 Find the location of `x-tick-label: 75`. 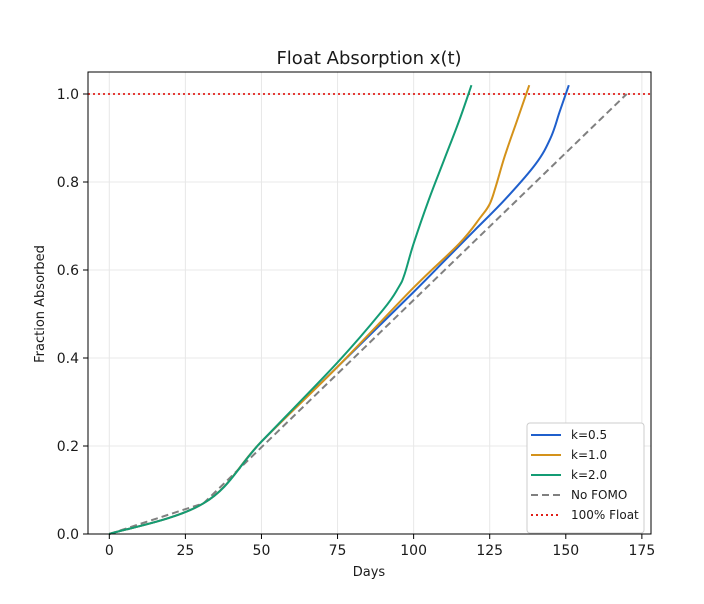

x-tick-label: 75 is located at coordinates (338, 551).